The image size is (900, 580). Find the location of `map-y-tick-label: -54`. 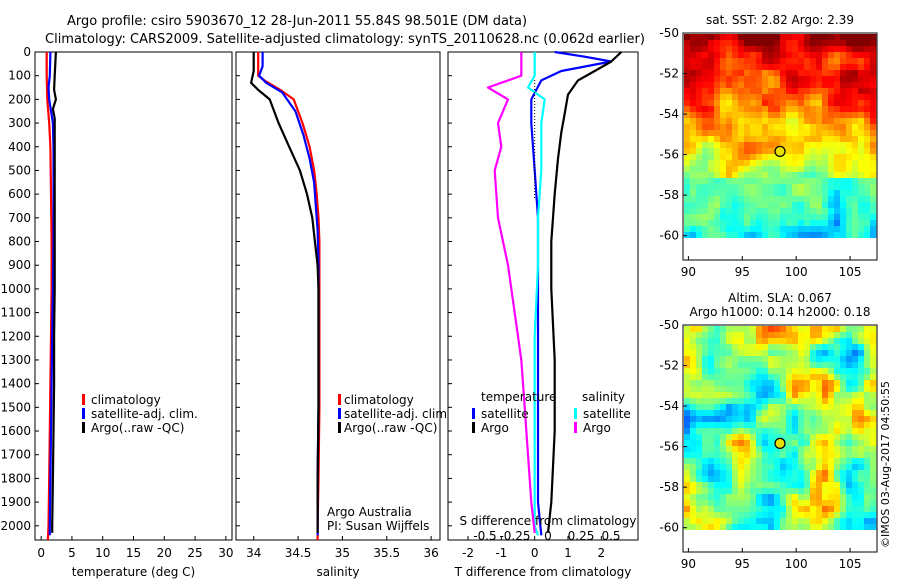

map-y-tick-label: -54 is located at coordinates (669, 114).